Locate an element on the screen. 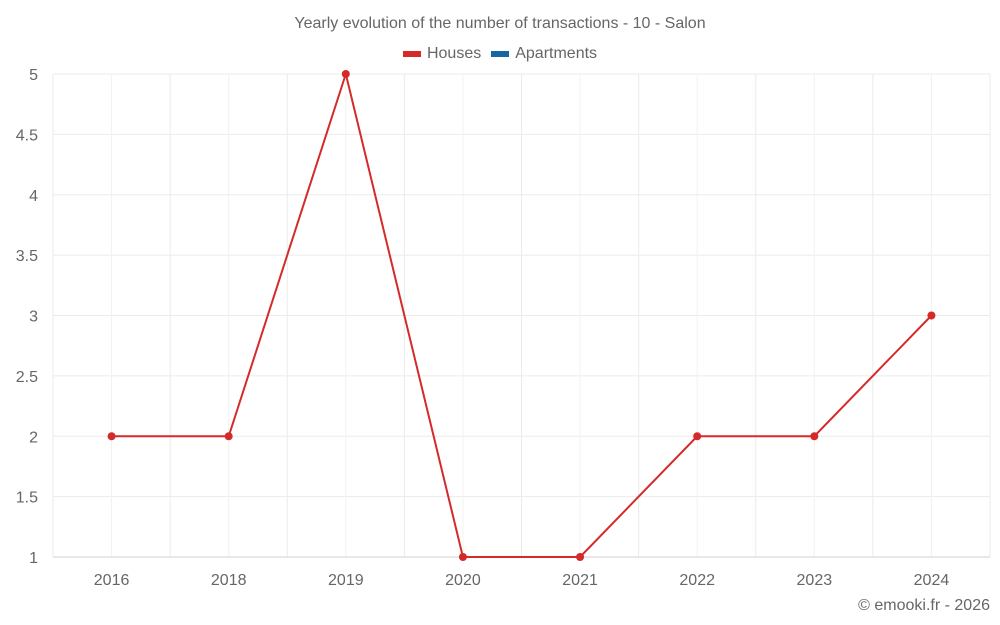 This screenshot has height=625, width=1000. y-tick-label: 1.5 is located at coordinates (27, 498).